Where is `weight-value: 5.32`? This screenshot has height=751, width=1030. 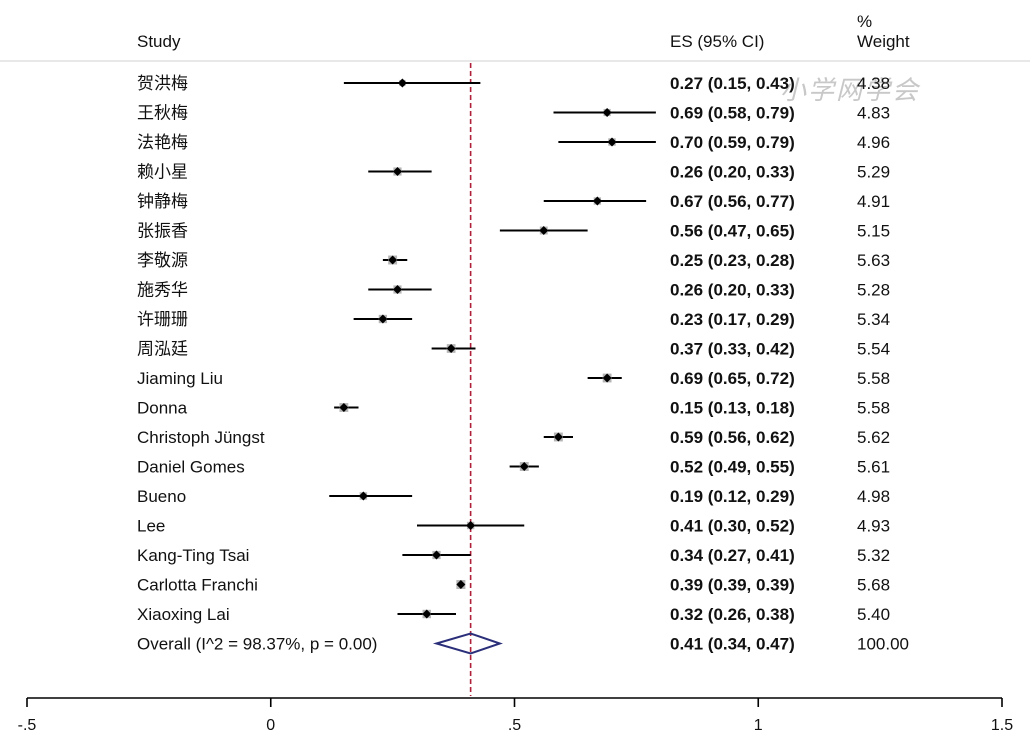
weight-value: 5.32 is located at coordinates (873, 555).